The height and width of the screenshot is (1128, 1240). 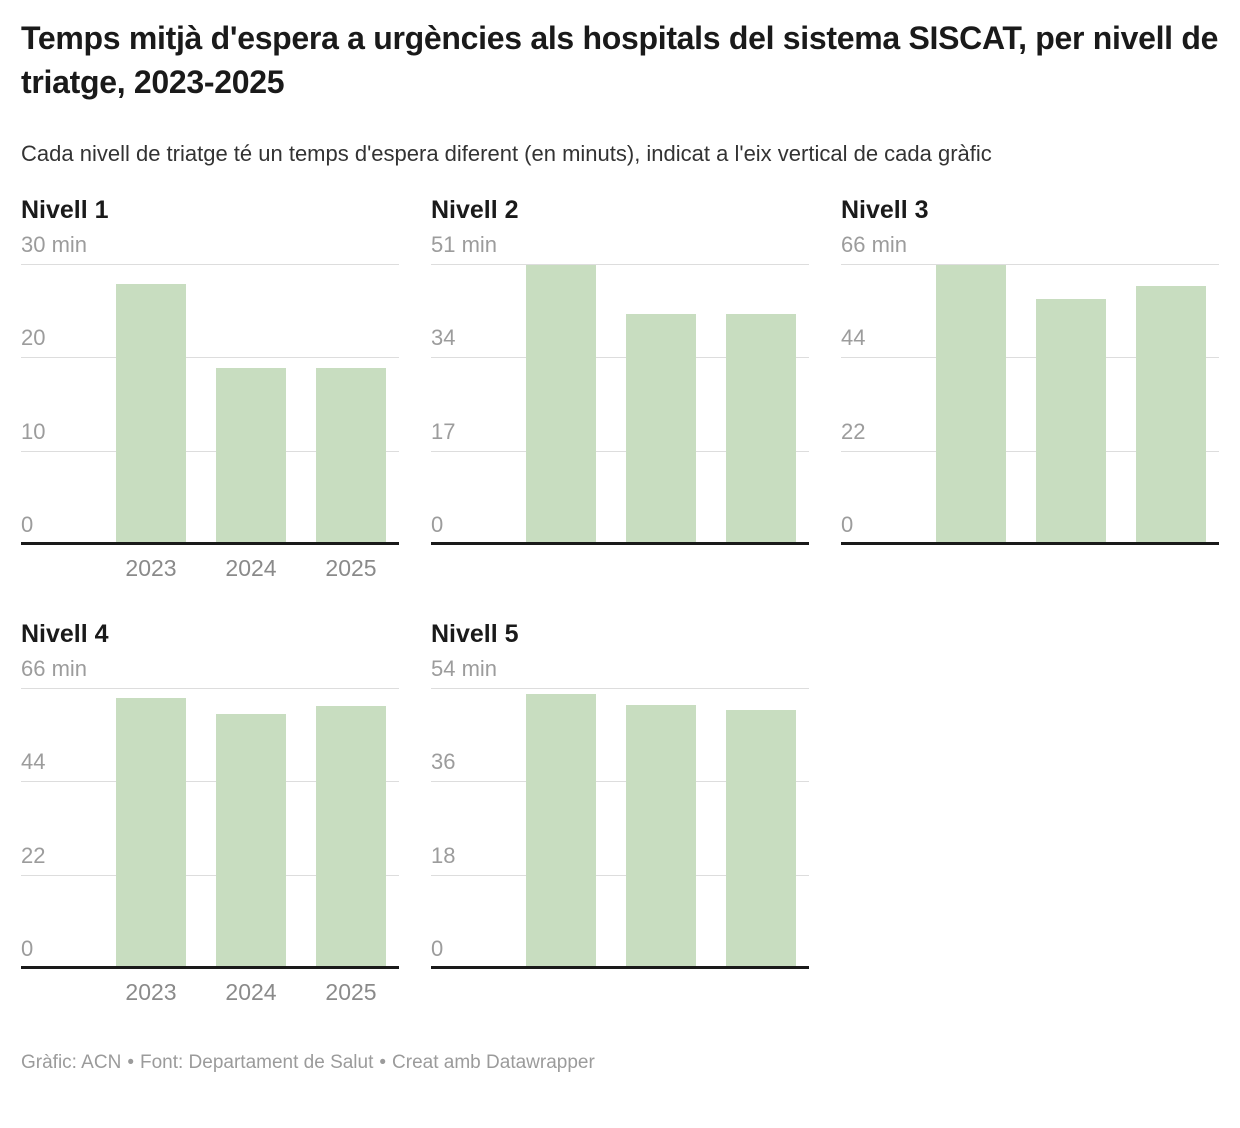 I want to click on y-tick-label: 30 min, so click(x=54, y=244).